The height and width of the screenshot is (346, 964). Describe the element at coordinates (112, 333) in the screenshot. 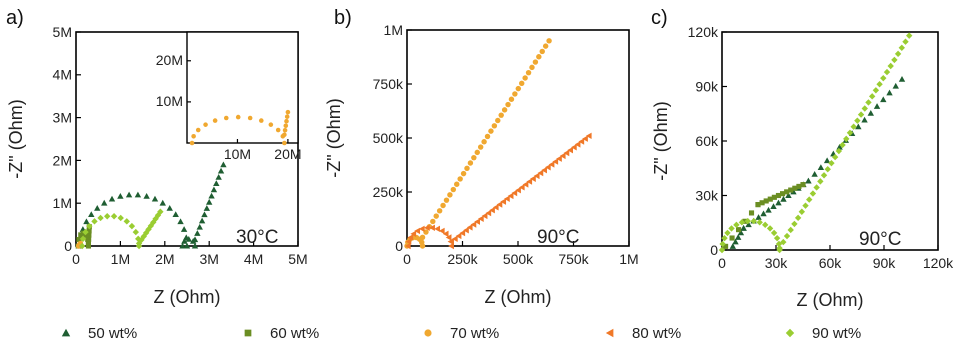

I see `legend-label: 50 wt%` at that location.